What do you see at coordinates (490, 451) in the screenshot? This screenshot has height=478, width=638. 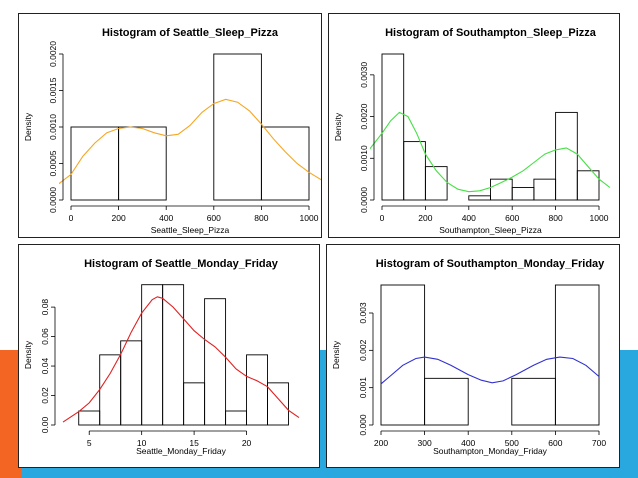 I see `x-axis-label: Southampton_Monday_Friday` at bounding box center [490, 451].